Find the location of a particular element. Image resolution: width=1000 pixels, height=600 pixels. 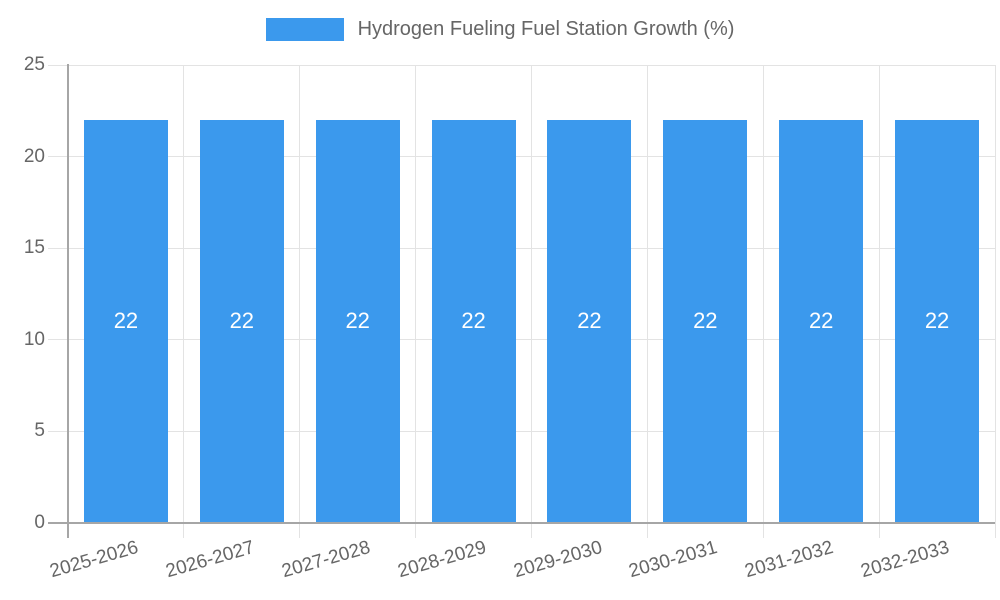

x-tick-label: 2030-2031 is located at coordinates (673, 560).